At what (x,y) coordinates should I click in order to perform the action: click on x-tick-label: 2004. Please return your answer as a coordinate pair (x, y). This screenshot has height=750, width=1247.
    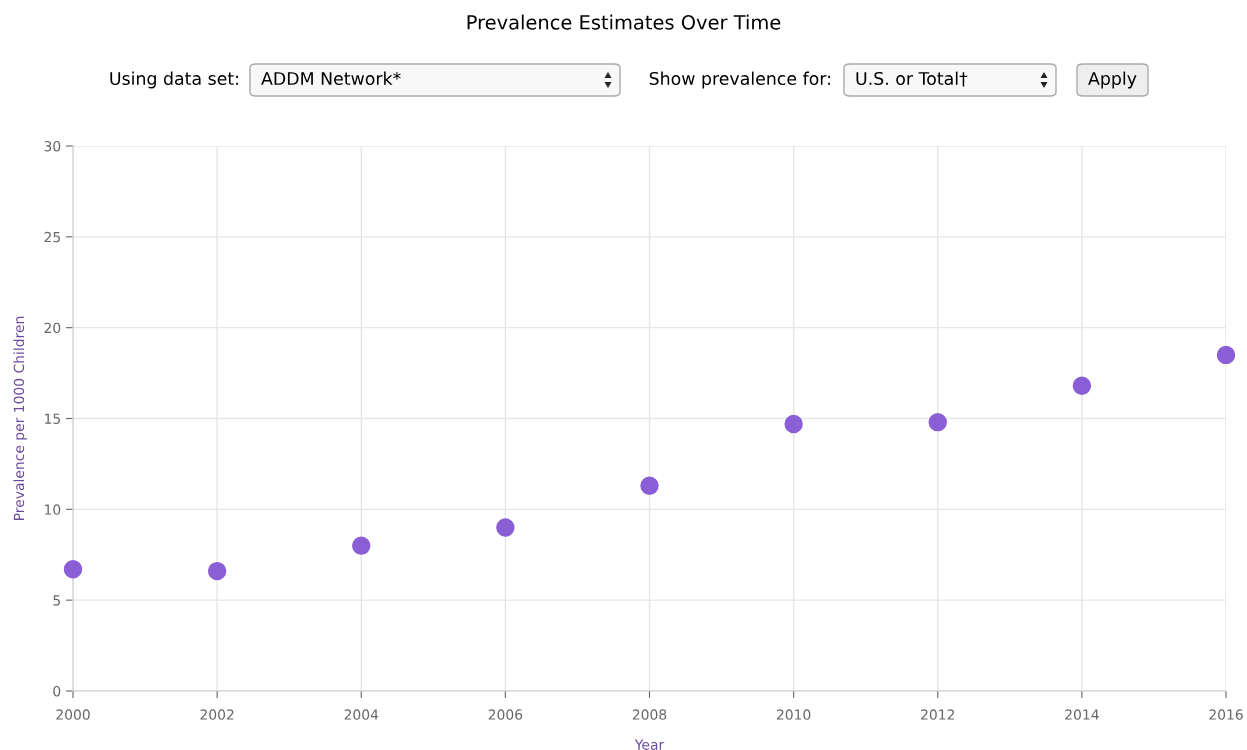
    Looking at the image, I should click on (361, 714).